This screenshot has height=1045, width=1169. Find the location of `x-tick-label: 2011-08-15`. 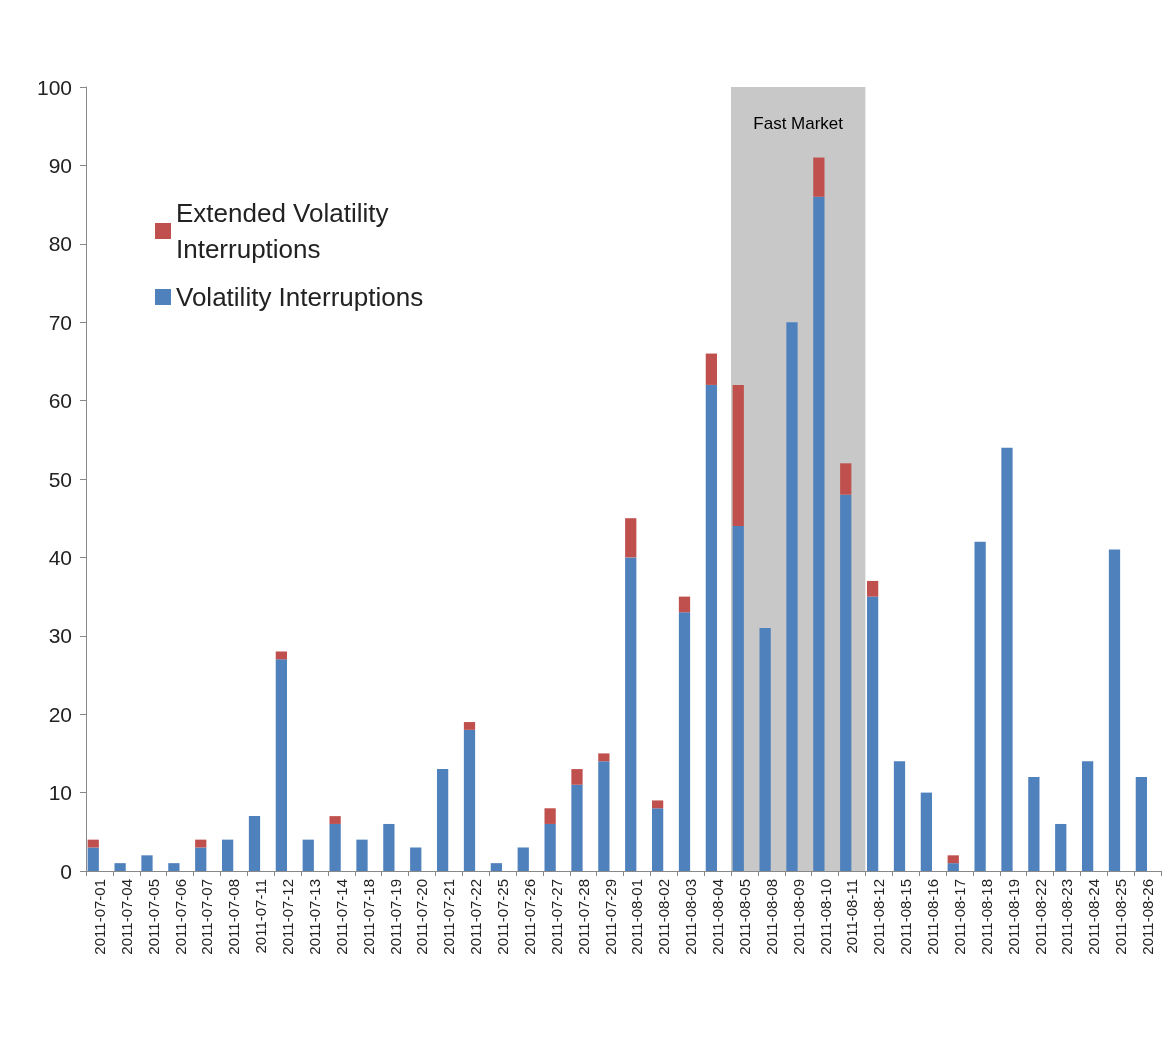

x-tick-label: 2011-08-15 is located at coordinates (906, 917).